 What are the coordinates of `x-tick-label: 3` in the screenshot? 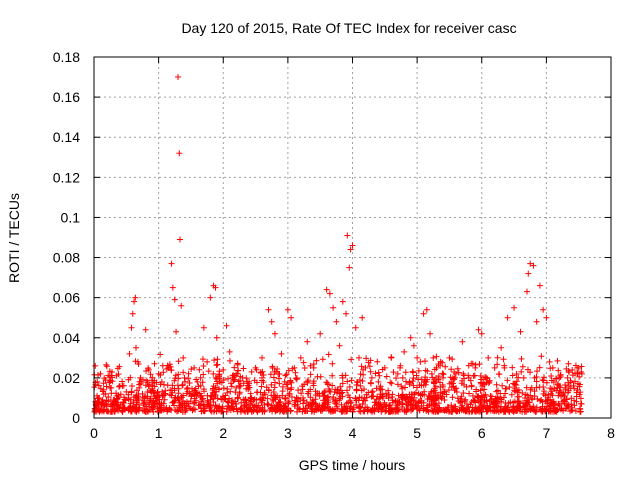 It's located at (288, 433).